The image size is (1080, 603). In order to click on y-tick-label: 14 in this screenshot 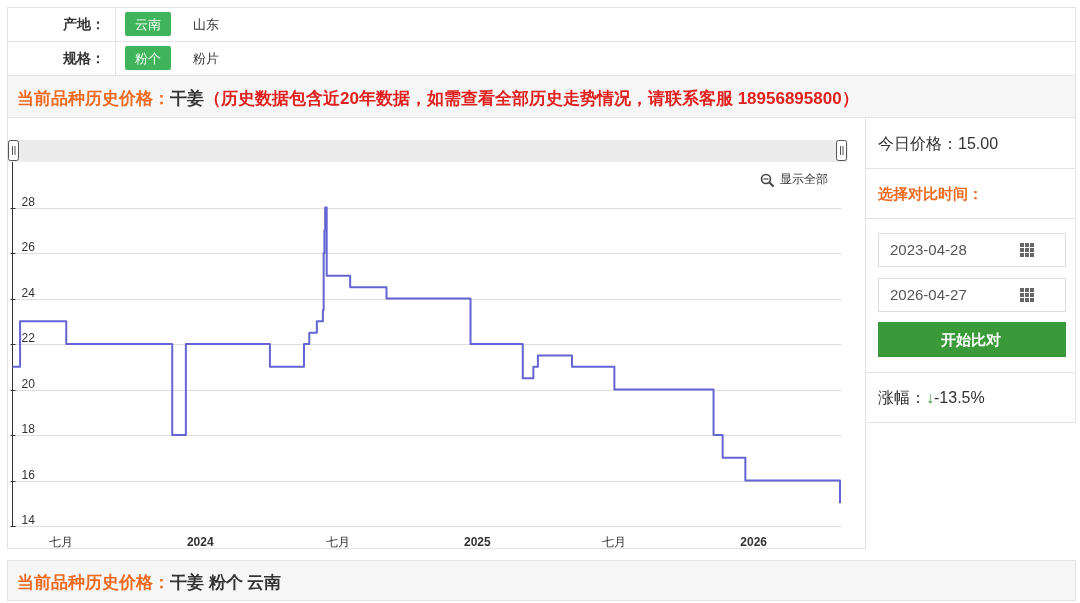, I will do `click(28, 520)`.